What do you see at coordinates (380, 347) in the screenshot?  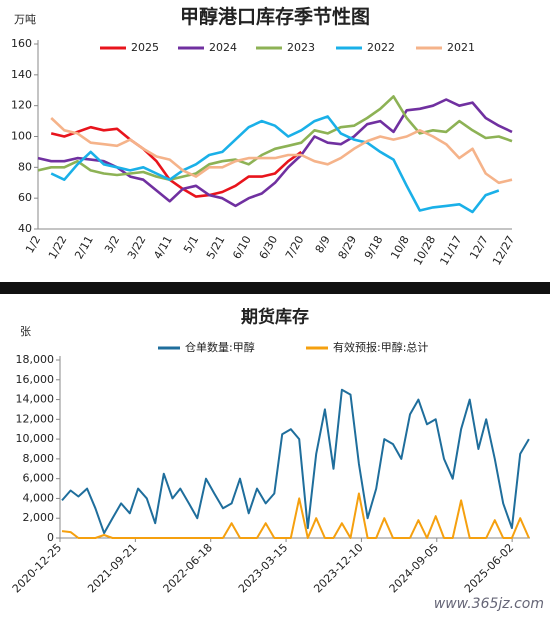 I see `legend-label: 有效预报:甲醇:总计` at bounding box center [380, 347].